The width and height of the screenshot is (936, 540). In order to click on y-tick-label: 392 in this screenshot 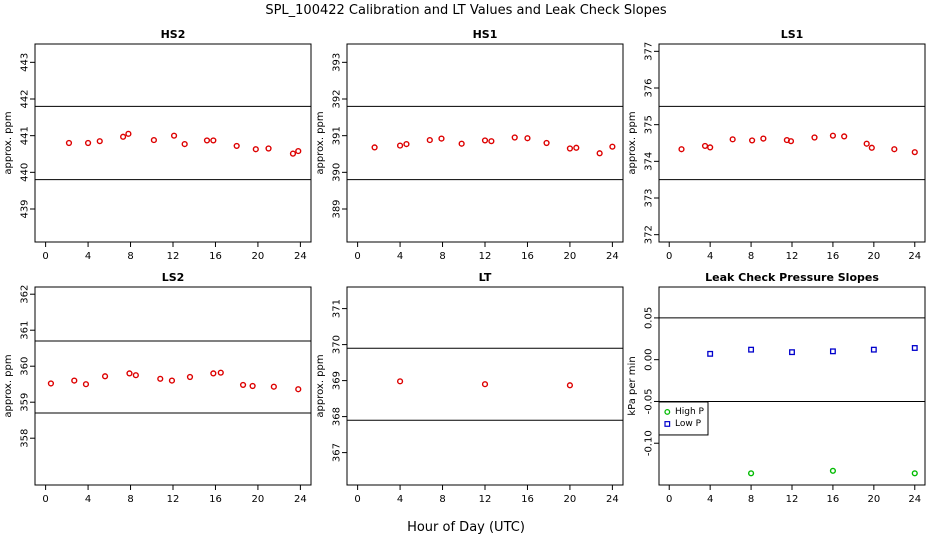, I will do `click(337, 98)`.